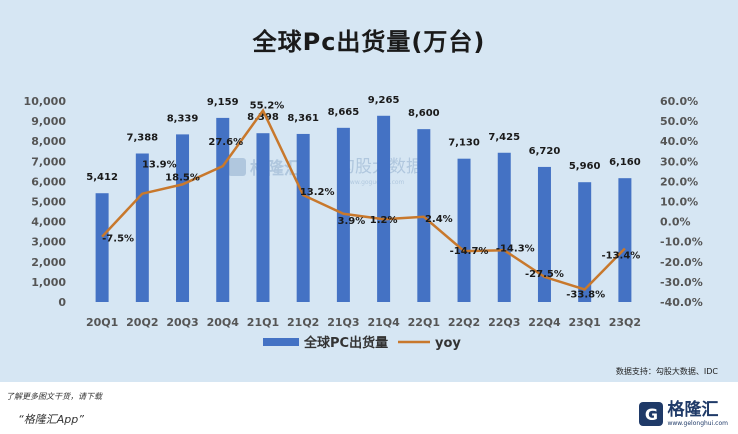  I want to click on footer-app-name: “格隆汇App”, so click(51, 419).